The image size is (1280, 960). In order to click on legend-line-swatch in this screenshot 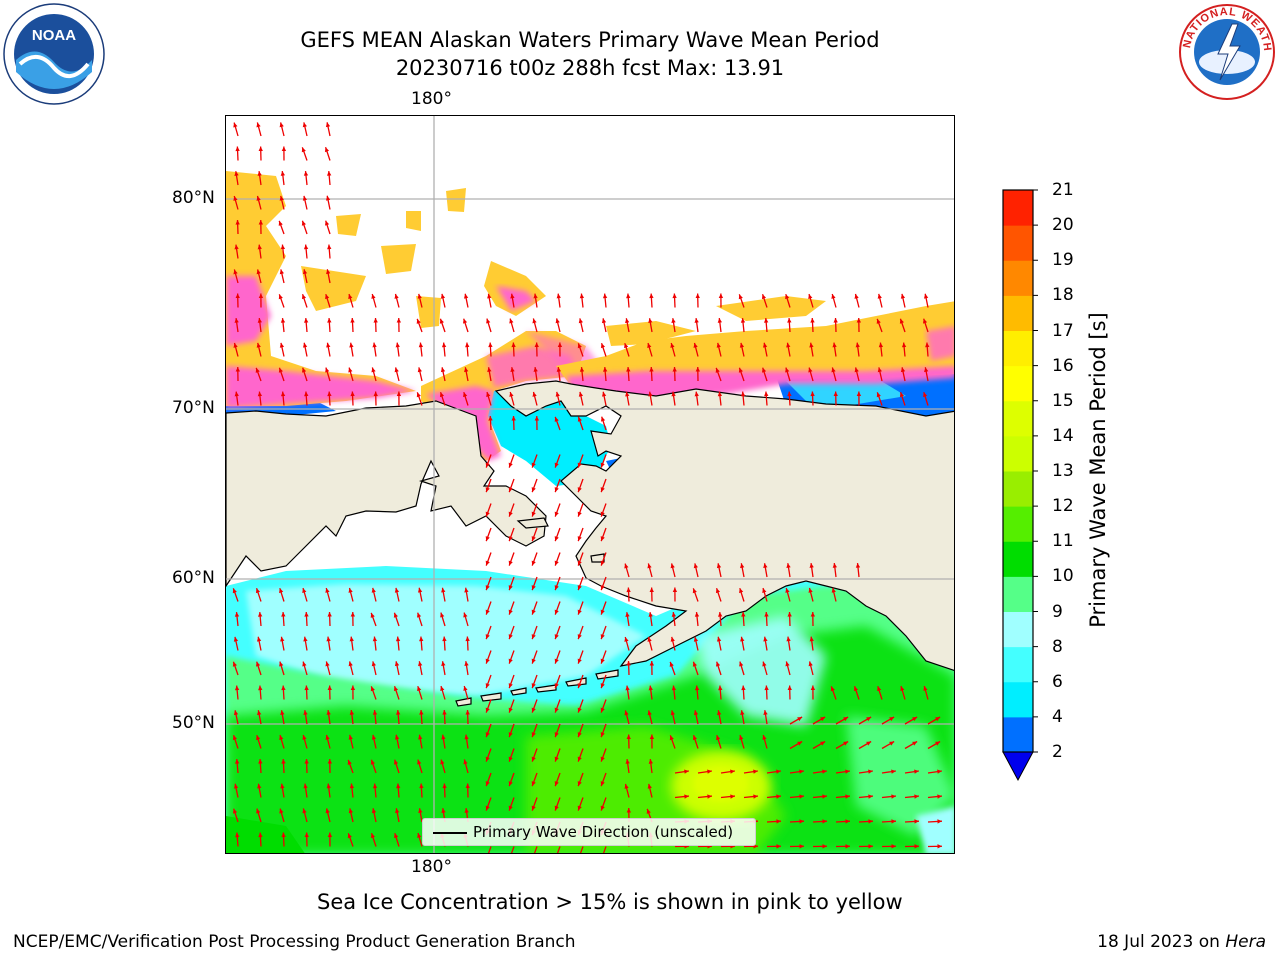, I will do `click(450, 833)`.